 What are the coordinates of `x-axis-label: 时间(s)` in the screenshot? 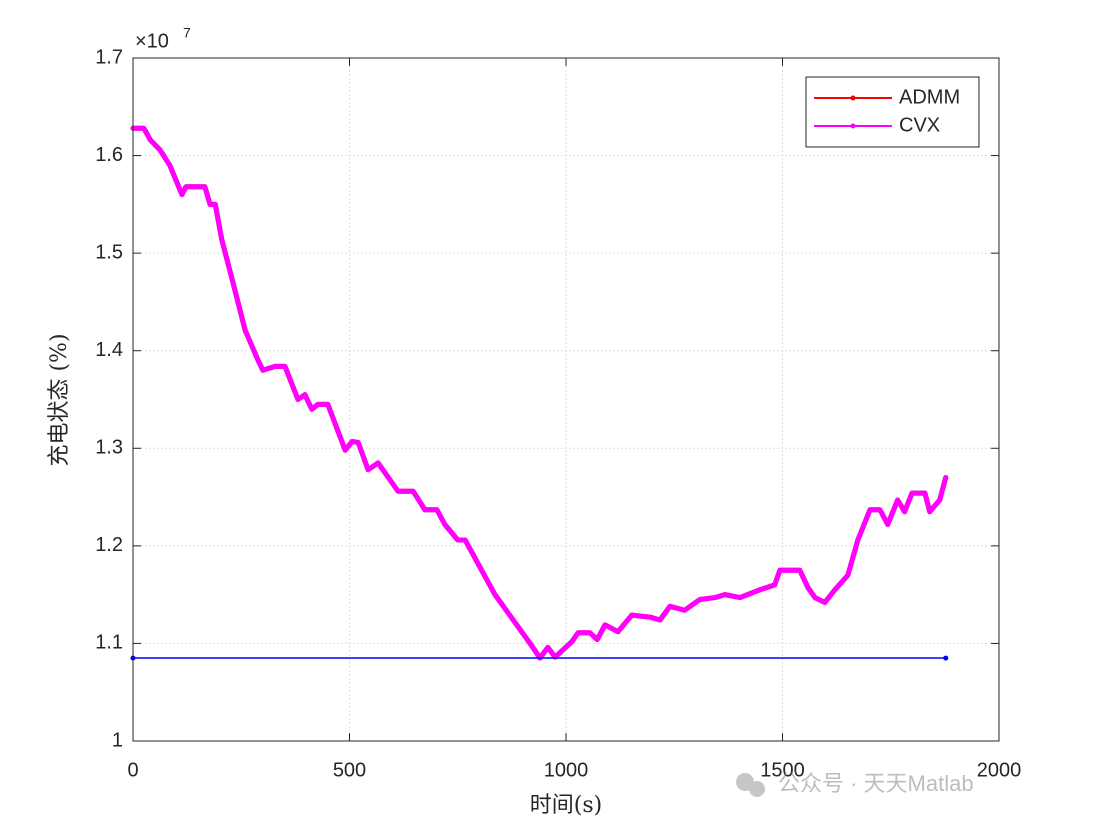 It's located at (566, 805).